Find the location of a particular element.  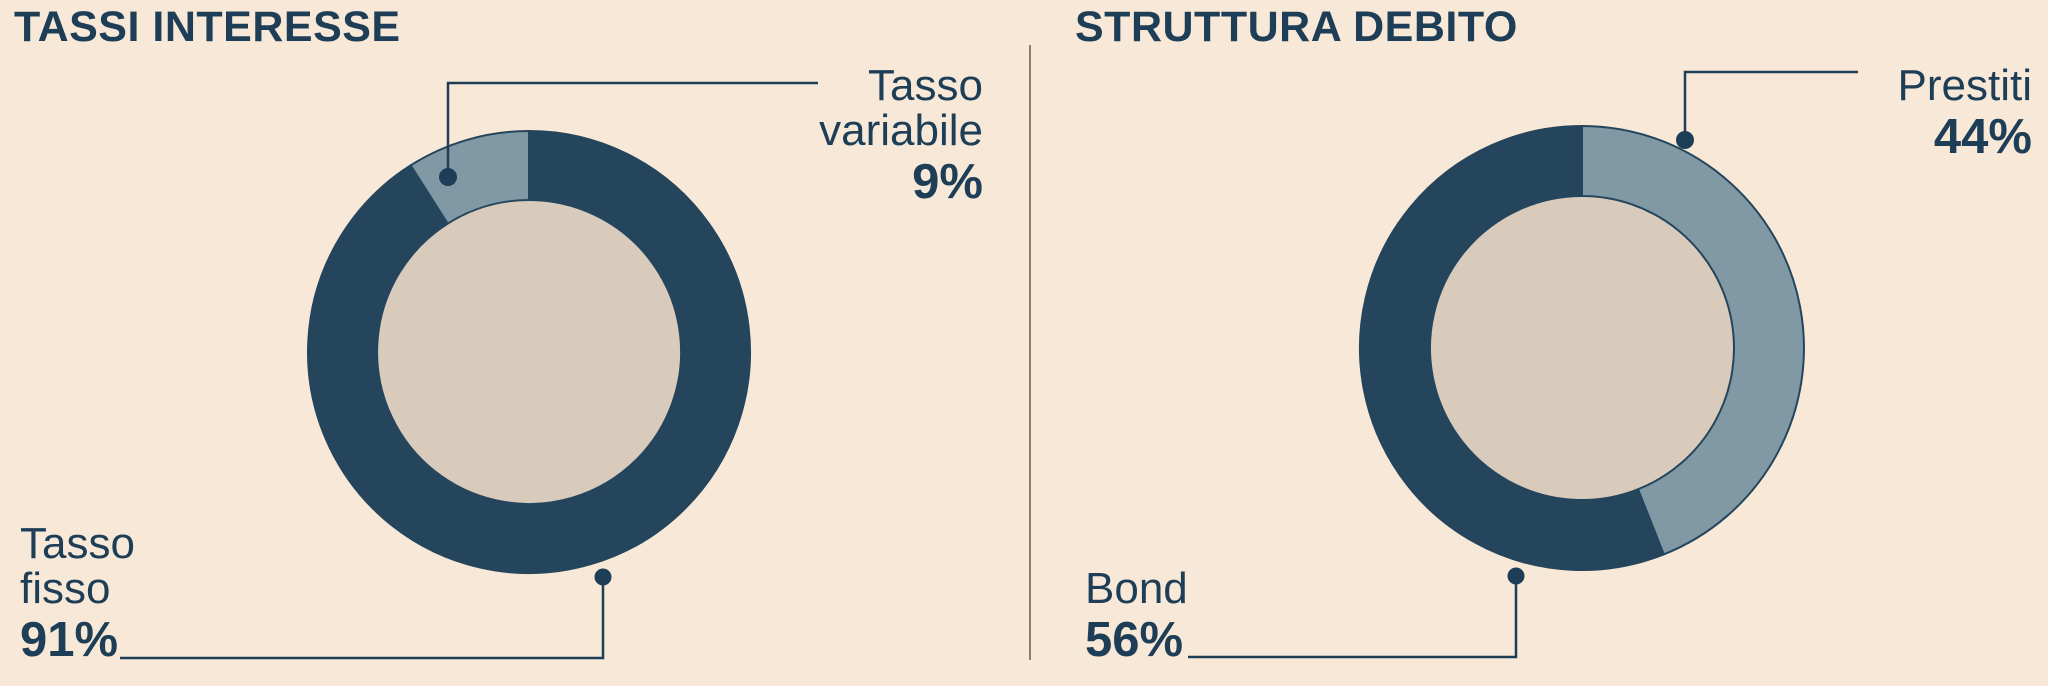

donut-segment-bond is located at coordinates (1511, 348).